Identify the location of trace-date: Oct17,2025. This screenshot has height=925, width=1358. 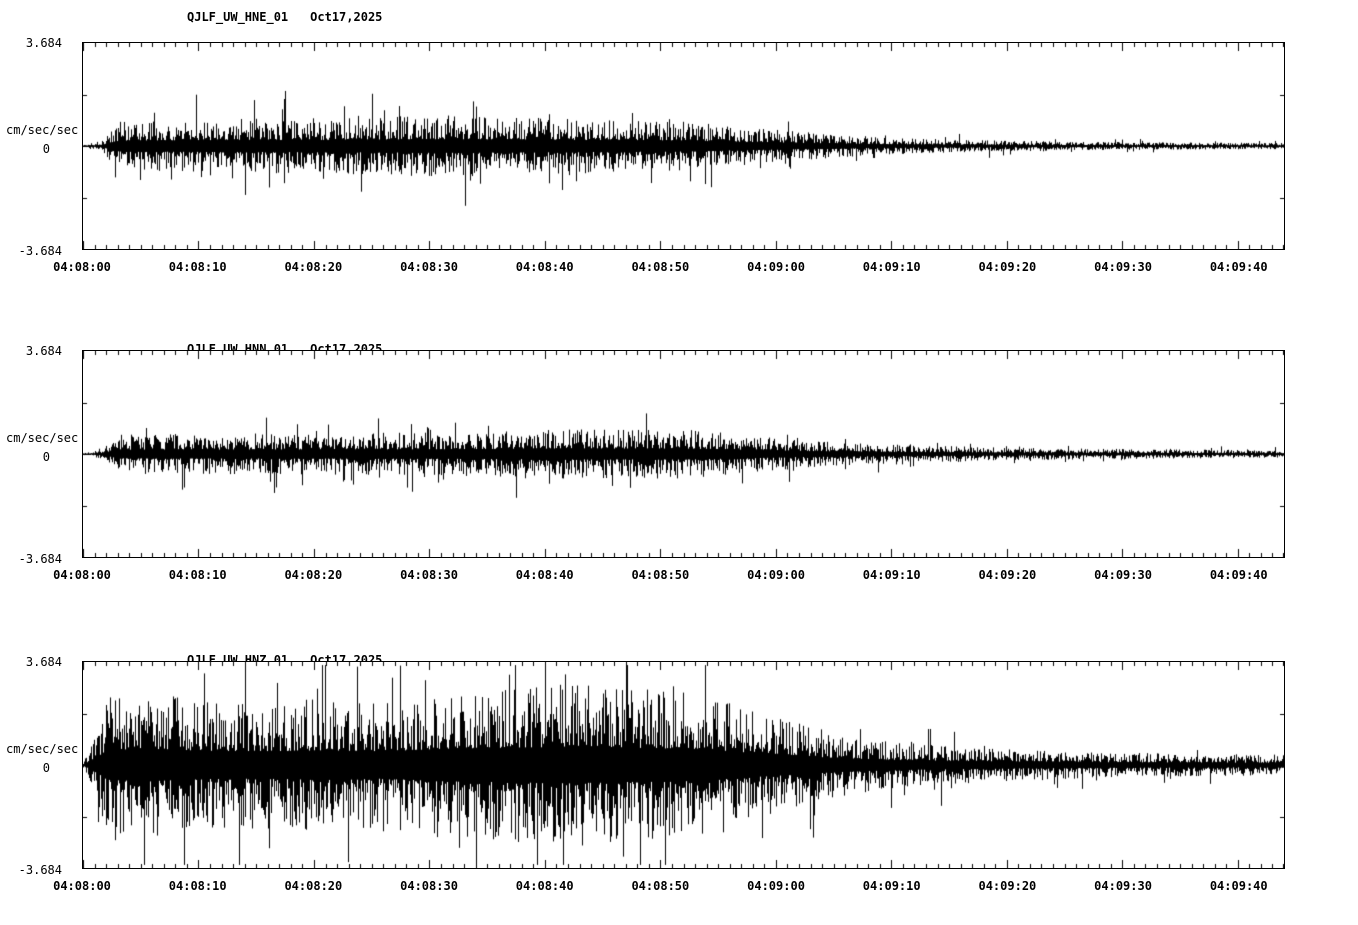
(346, 17).